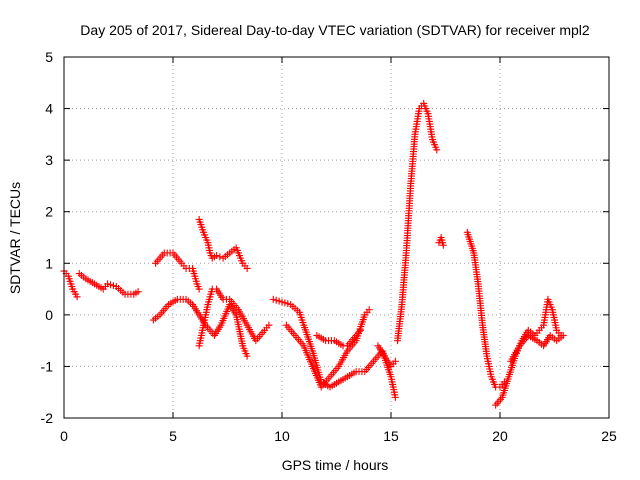 Image resolution: width=640 pixels, height=480 pixels. Describe the element at coordinates (47, 366) in the screenshot. I see `y-tick-label: -1` at that location.